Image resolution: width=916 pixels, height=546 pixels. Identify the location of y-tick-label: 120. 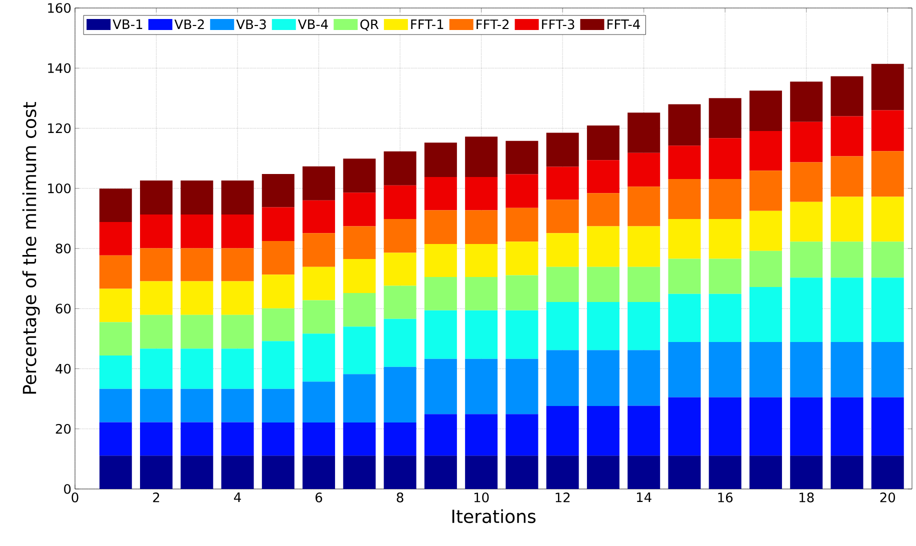
(59, 128).